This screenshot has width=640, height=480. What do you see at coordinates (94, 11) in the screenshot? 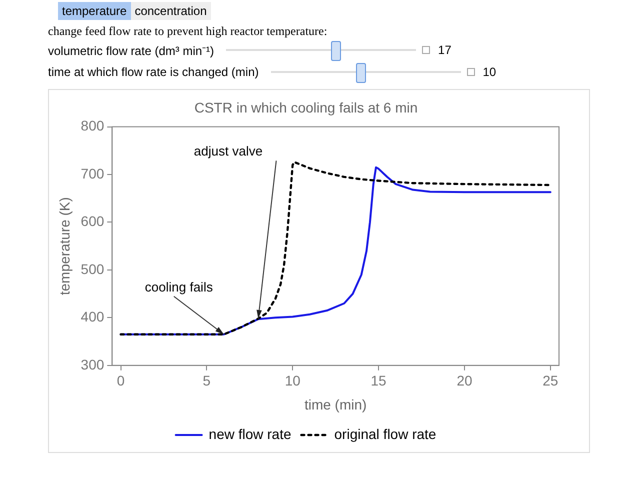
I see `text: temperature` at bounding box center [94, 11].